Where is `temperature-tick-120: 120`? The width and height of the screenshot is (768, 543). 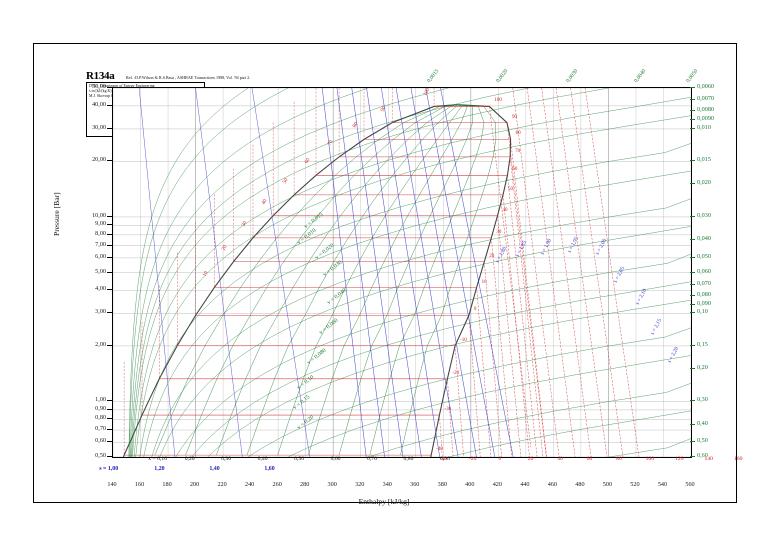
temperature-tick-120: 120 is located at coordinates (679, 459).